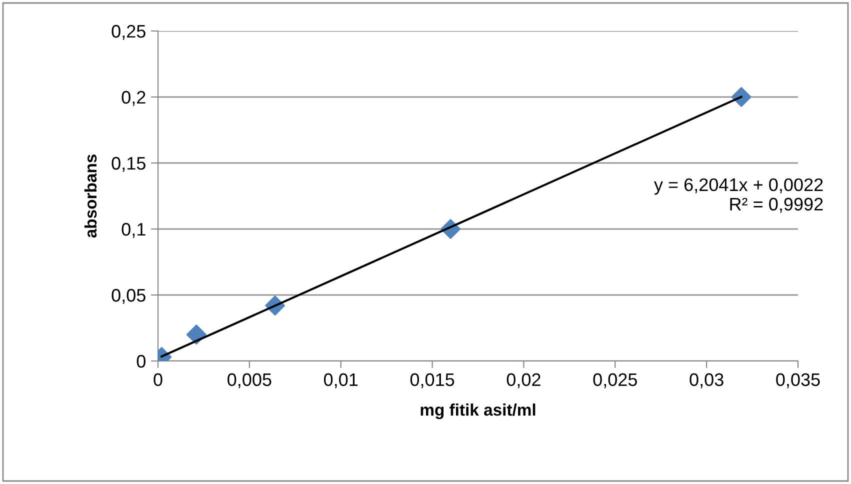 The width and height of the screenshot is (851, 484). What do you see at coordinates (523, 380) in the screenshot?
I see `x-tick-label: 0,02` at bounding box center [523, 380].